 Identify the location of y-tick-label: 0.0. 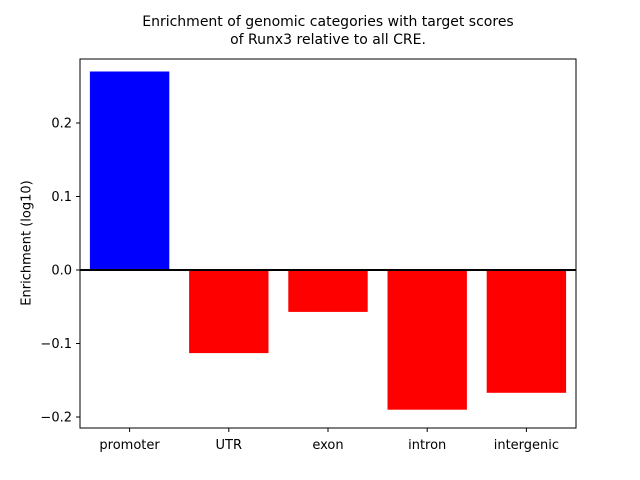
(61, 271).